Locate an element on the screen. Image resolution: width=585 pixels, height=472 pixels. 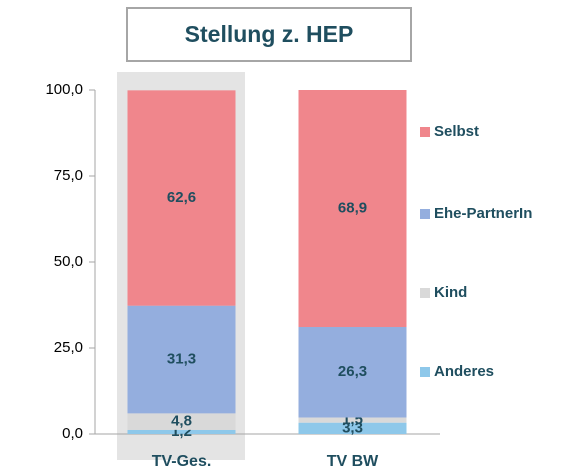
legend-label: Ehe-PartnerIn is located at coordinates (483, 213).